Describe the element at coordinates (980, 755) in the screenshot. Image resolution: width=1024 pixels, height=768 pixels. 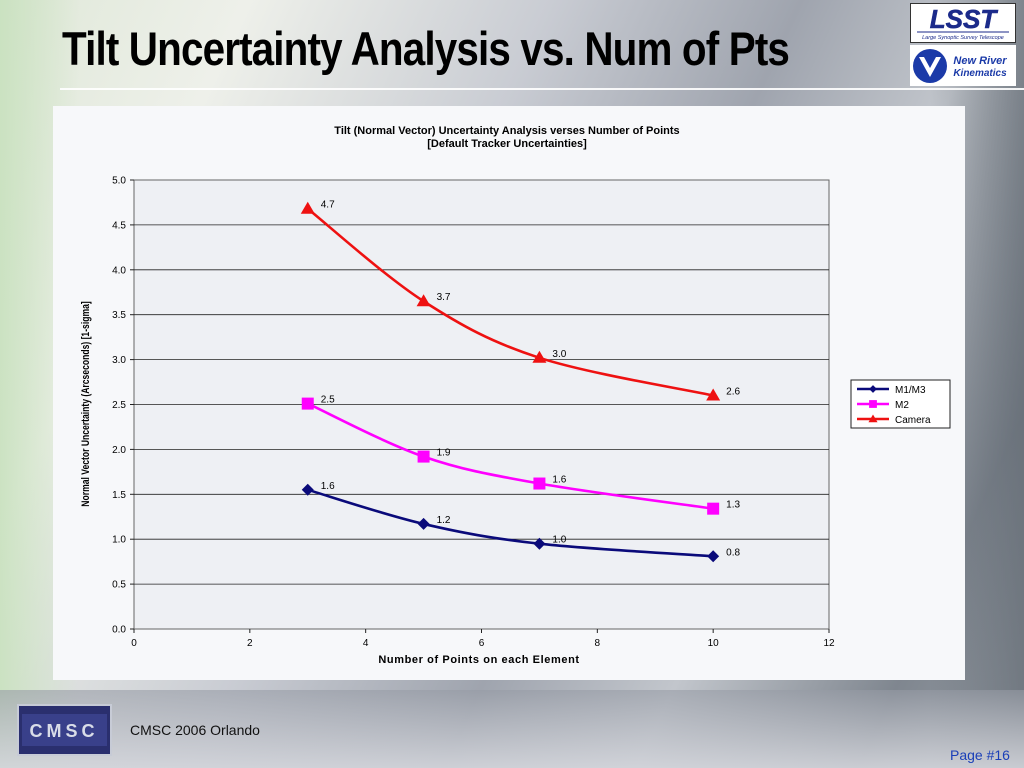
I see `page-number: Page #16` at that location.